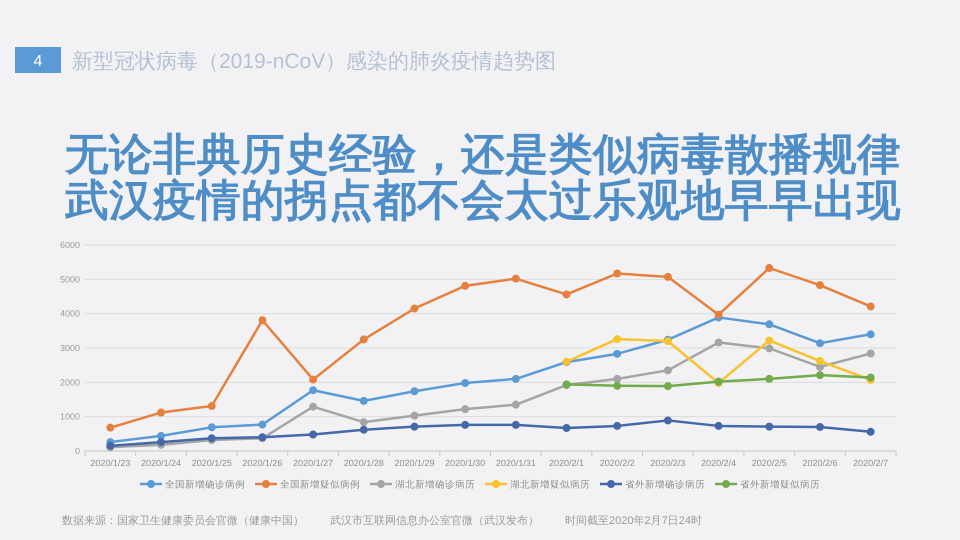 The image size is (960, 540). What do you see at coordinates (414, 463) in the screenshot?
I see `x-tick-label: 2020/1/29` at bounding box center [414, 463].